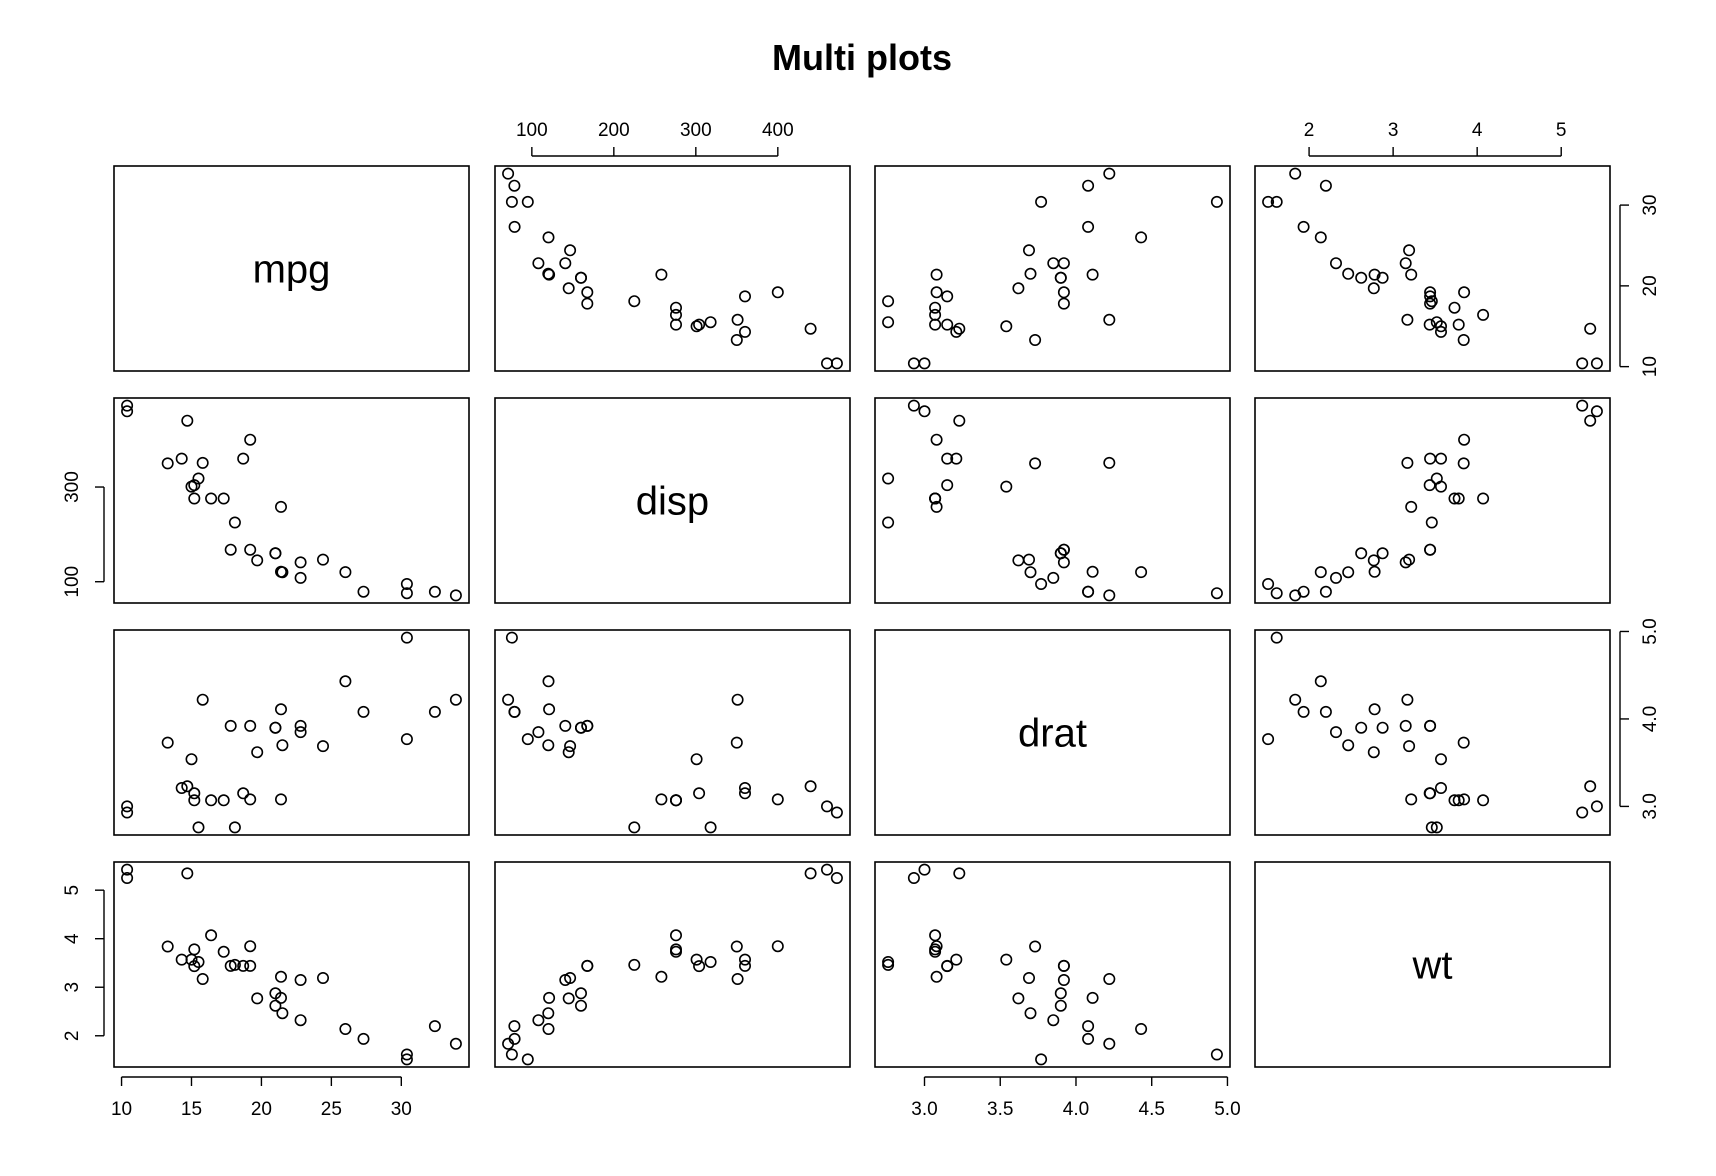  Describe the element at coordinates (1650, 719) in the screenshot. I see `tick-label: 4.0` at that location.